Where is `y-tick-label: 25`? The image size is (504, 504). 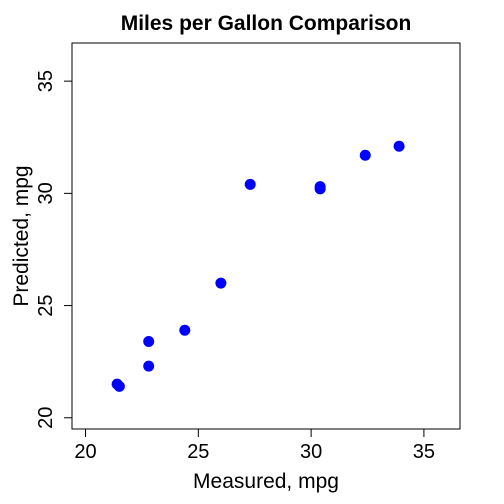 y-tick-label: 25 is located at coordinates (46, 305).